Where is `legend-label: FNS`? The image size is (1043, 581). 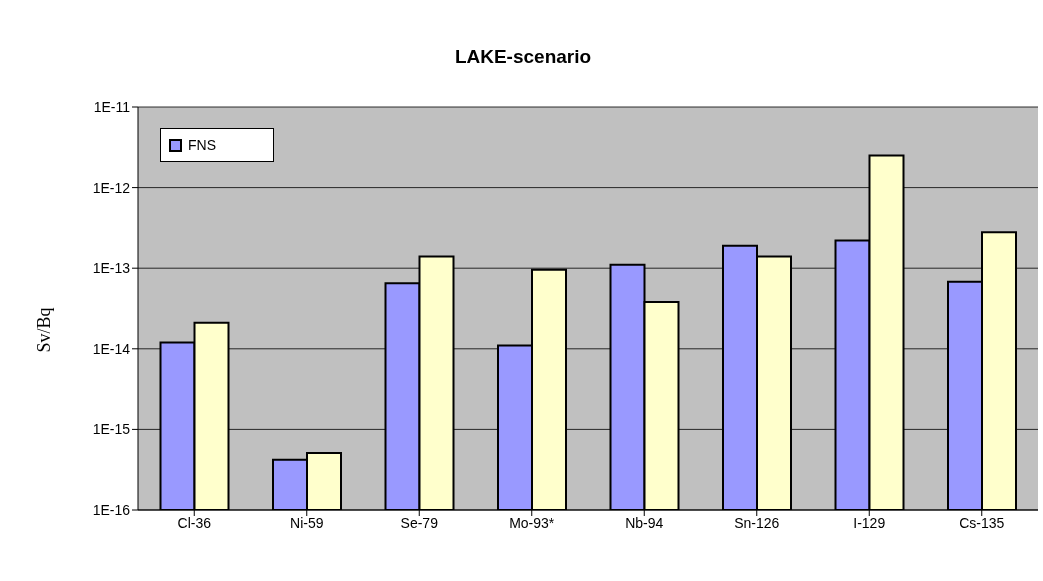 legend-label: FNS is located at coordinates (202, 145).